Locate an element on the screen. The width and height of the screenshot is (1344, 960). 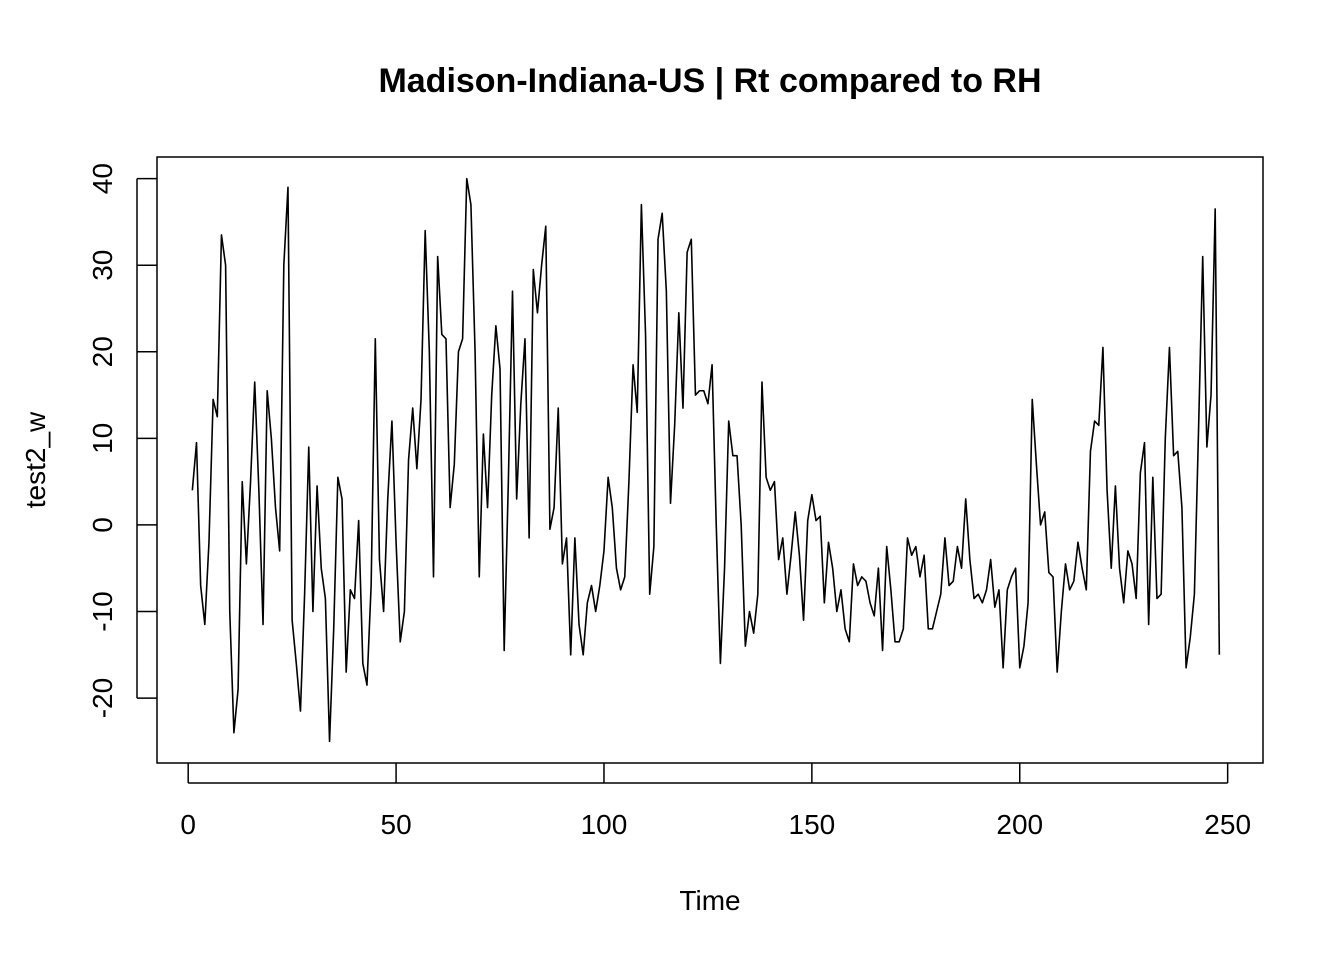
x-tick-label: 150 is located at coordinates (812, 824).